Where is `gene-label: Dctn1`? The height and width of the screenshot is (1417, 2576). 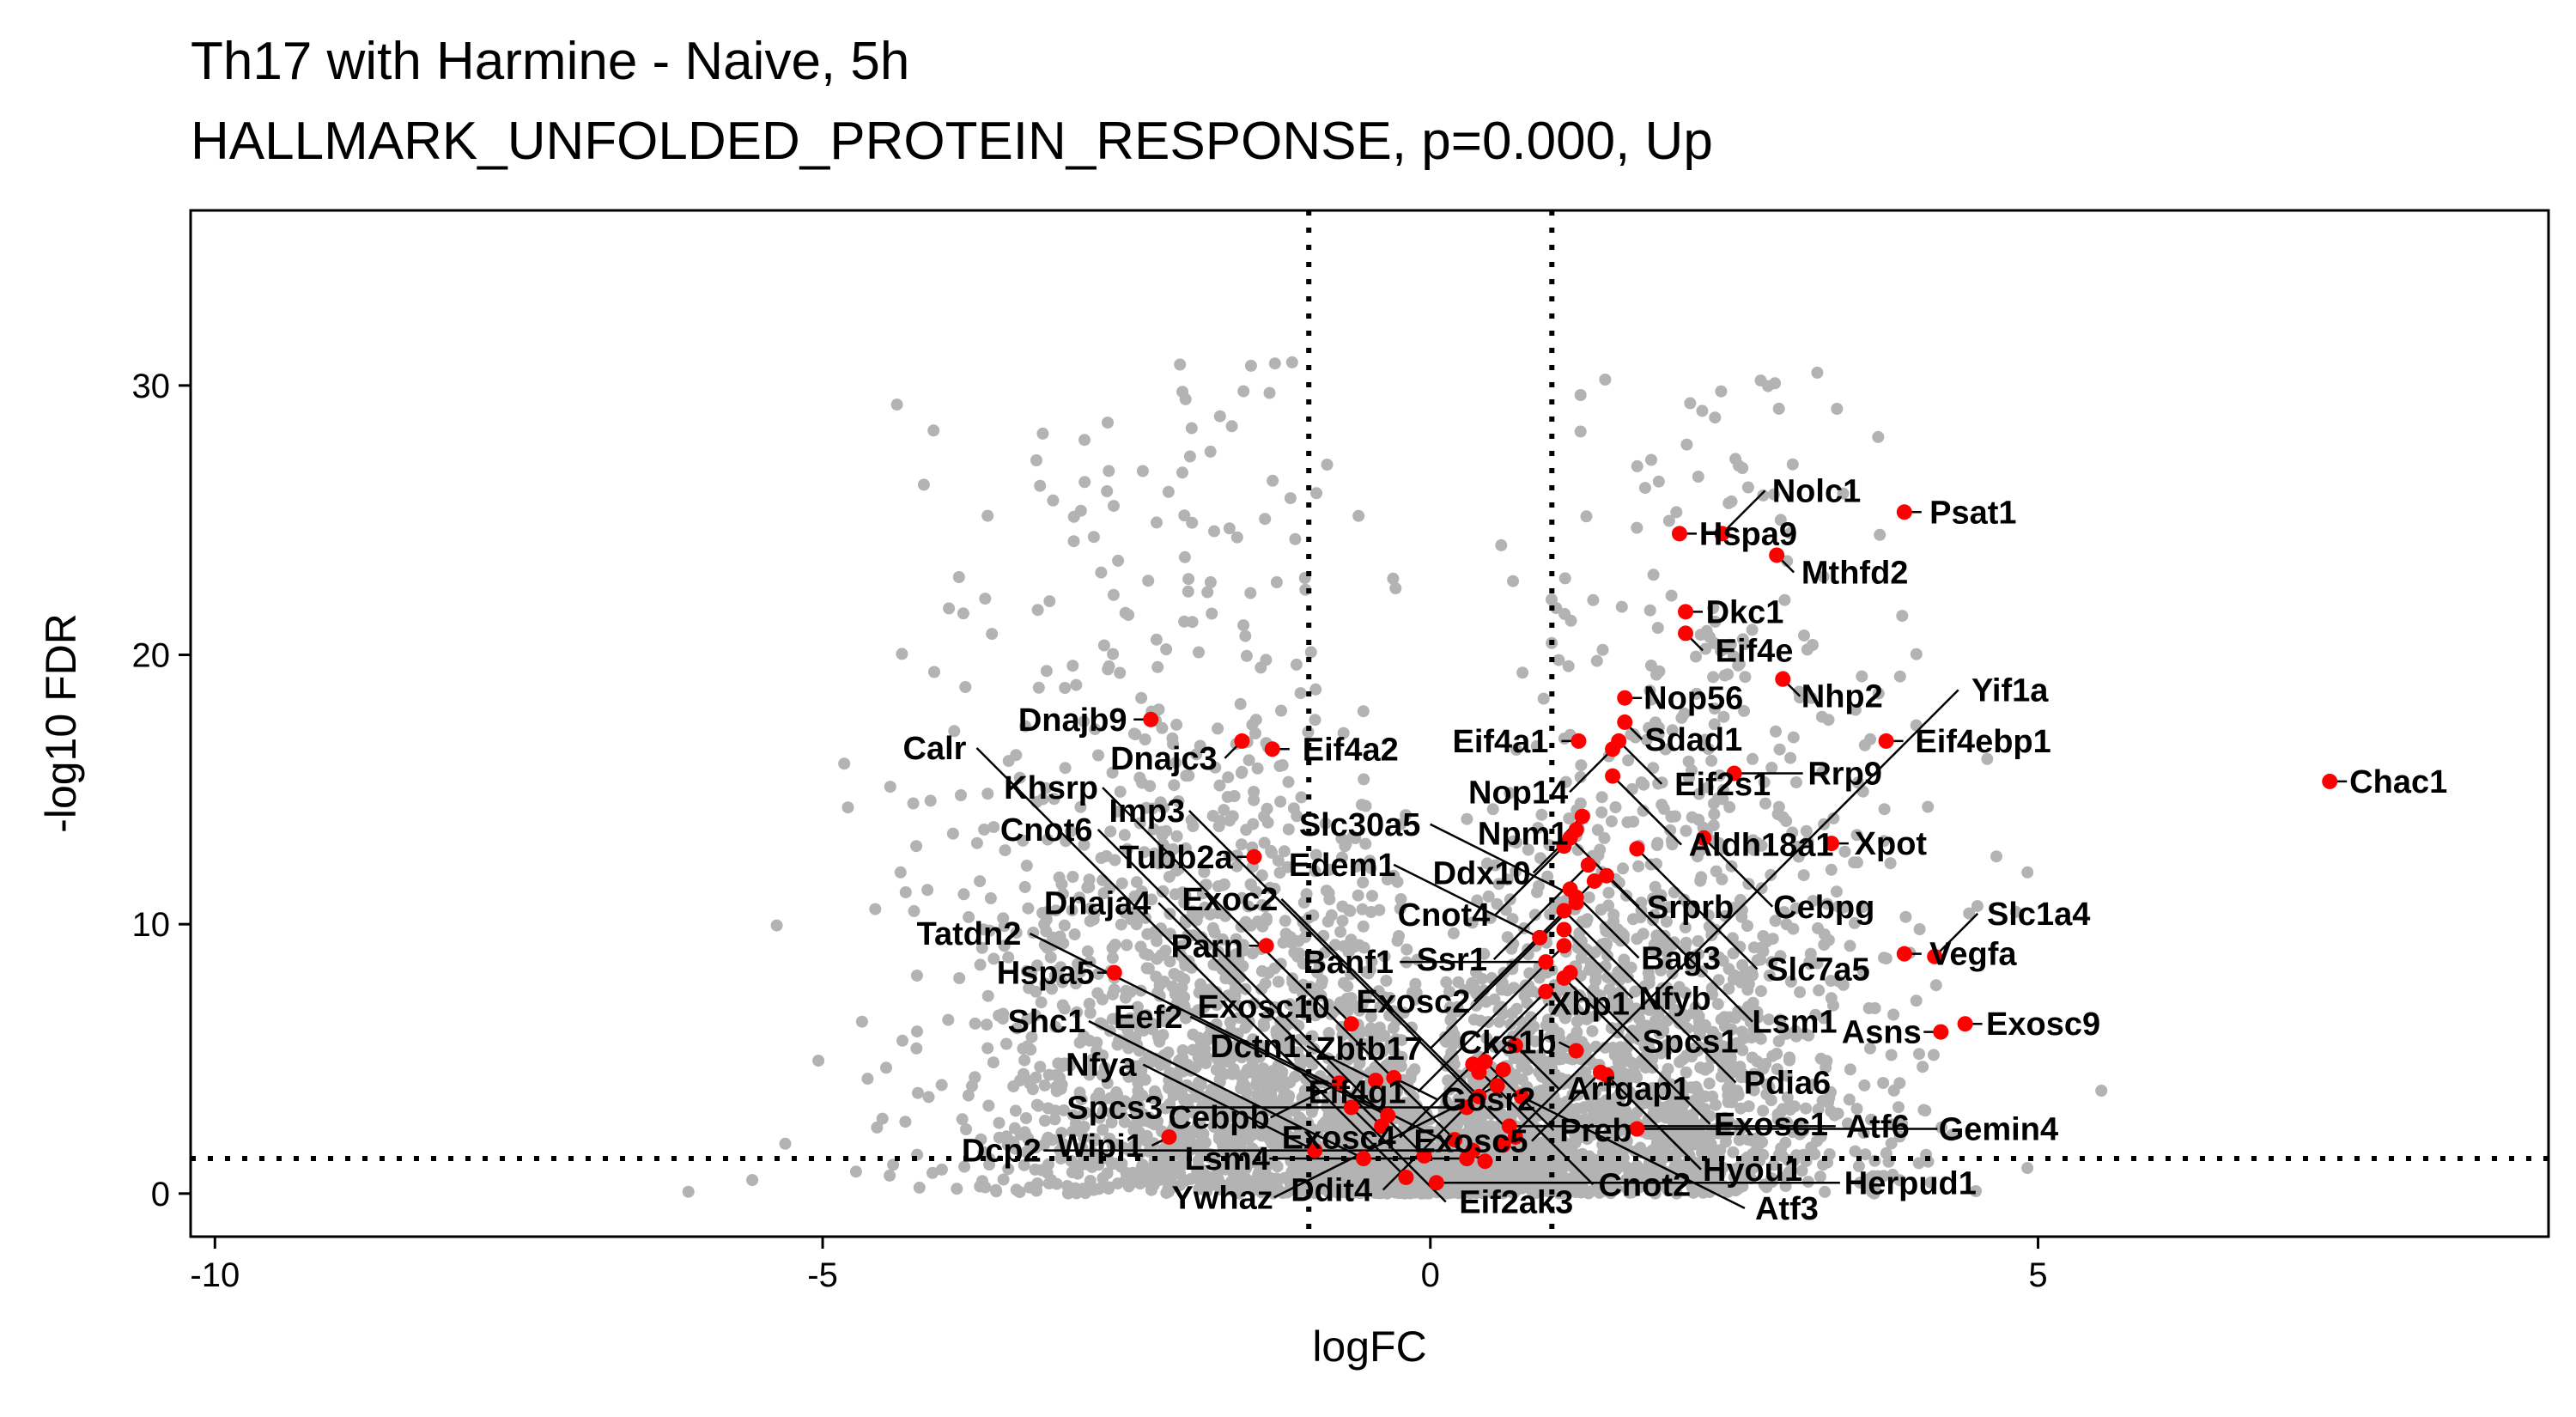 gene-label: Dctn1 is located at coordinates (1255, 1047).